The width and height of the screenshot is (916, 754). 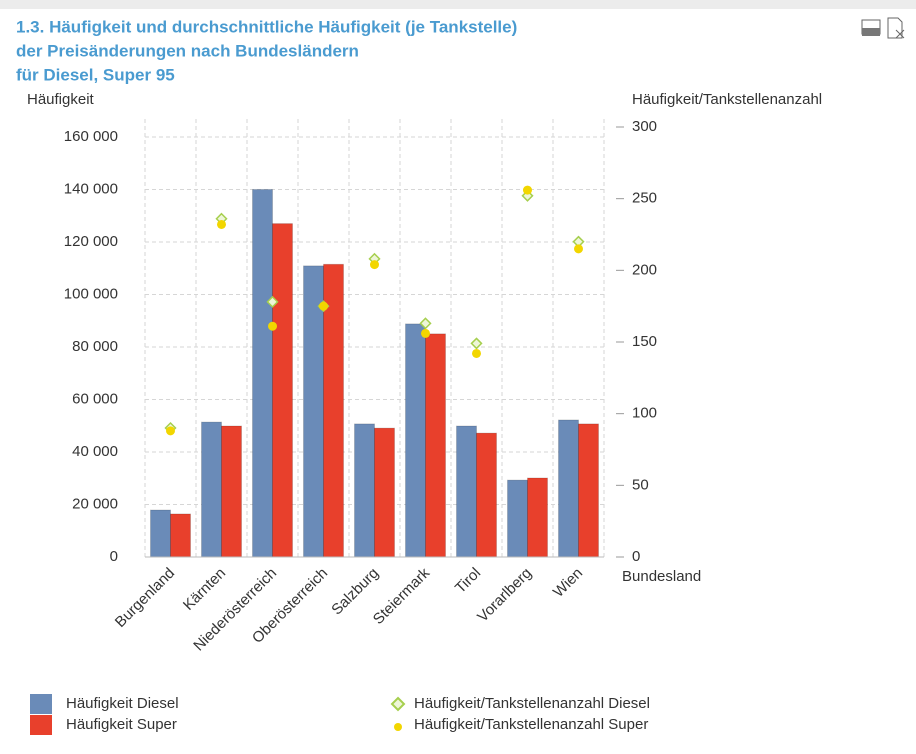 I want to click on y-axis-title: Häufigkeit, so click(x=61, y=99).